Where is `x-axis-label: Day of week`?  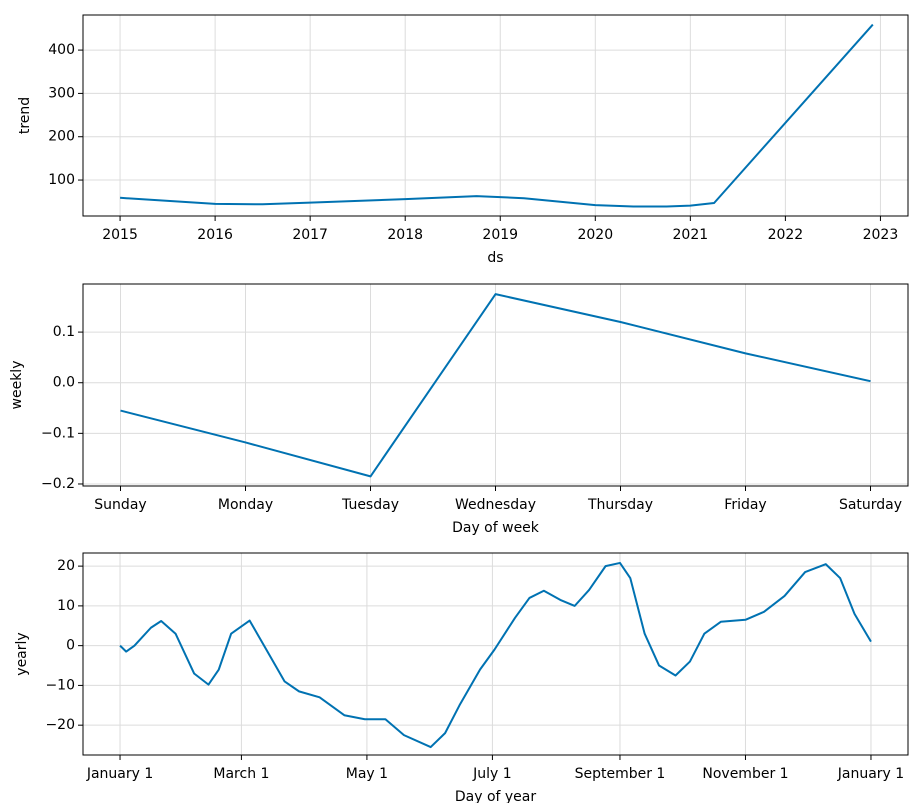 x-axis-label: Day of week is located at coordinates (496, 528).